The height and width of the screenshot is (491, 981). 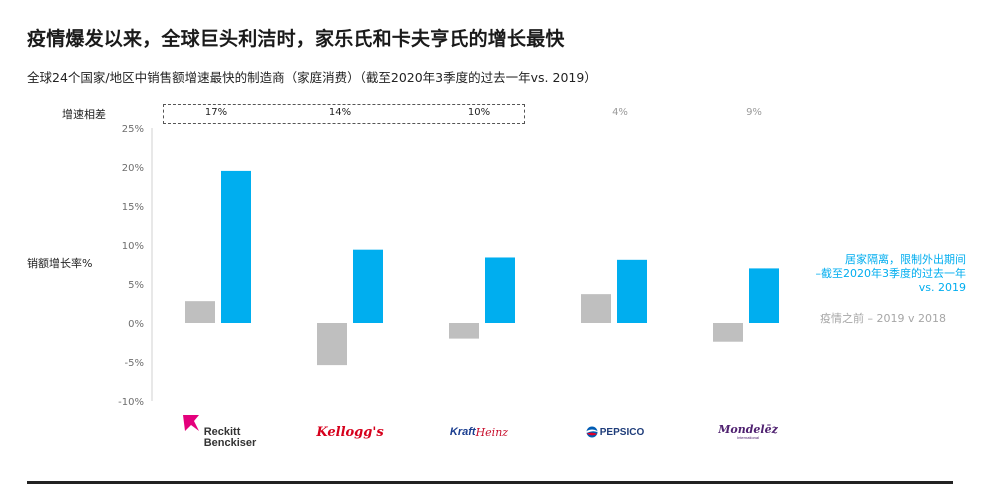 I want to click on y-axis-label: 销额增长率%, so click(x=60, y=263).